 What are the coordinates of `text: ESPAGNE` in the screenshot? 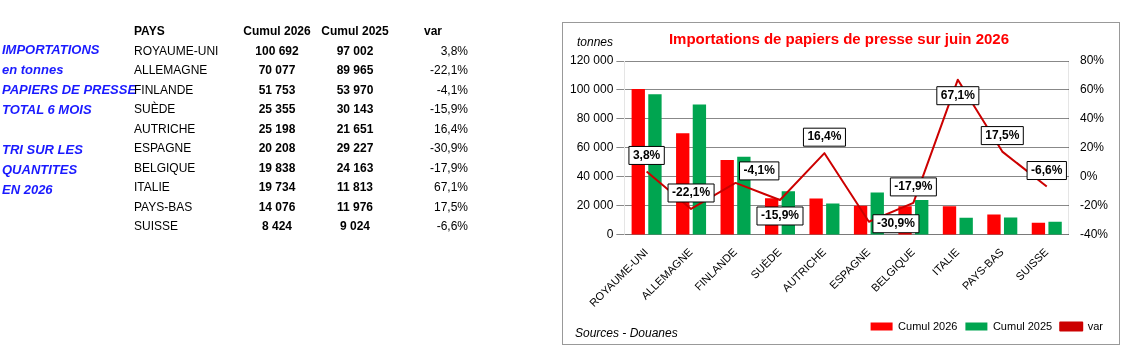 It's located at (163, 148).